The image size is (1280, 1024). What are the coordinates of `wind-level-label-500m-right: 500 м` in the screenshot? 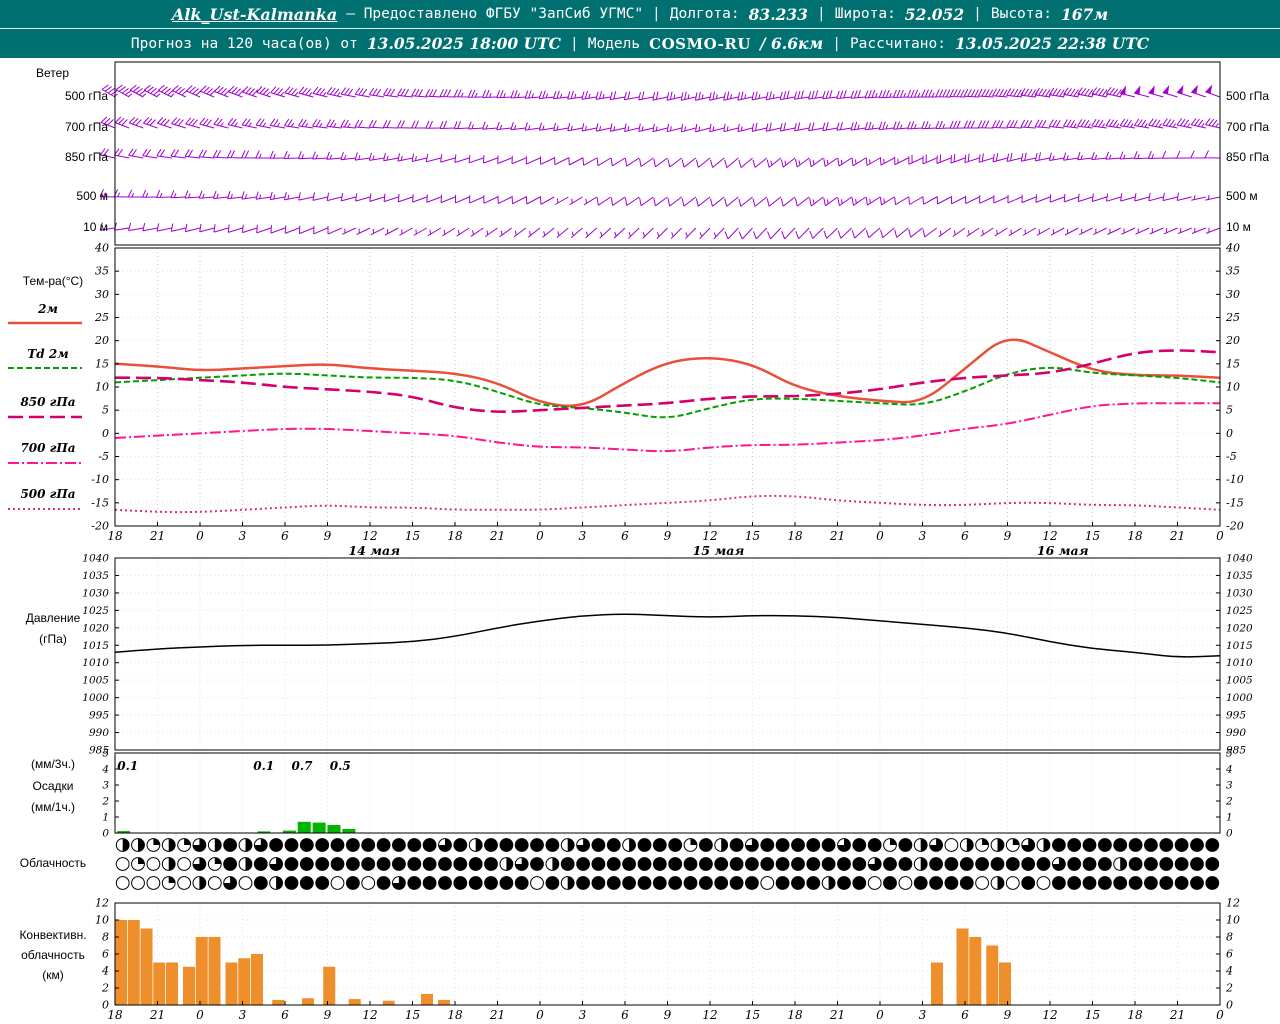 It's located at (1242, 196).